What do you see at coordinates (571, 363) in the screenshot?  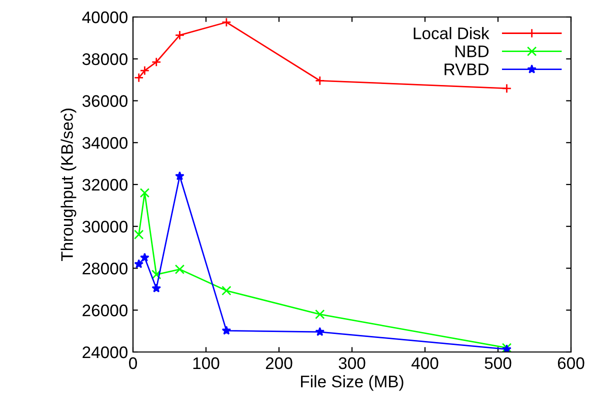 I see `x-tick-label: 600` at bounding box center [571, 363].